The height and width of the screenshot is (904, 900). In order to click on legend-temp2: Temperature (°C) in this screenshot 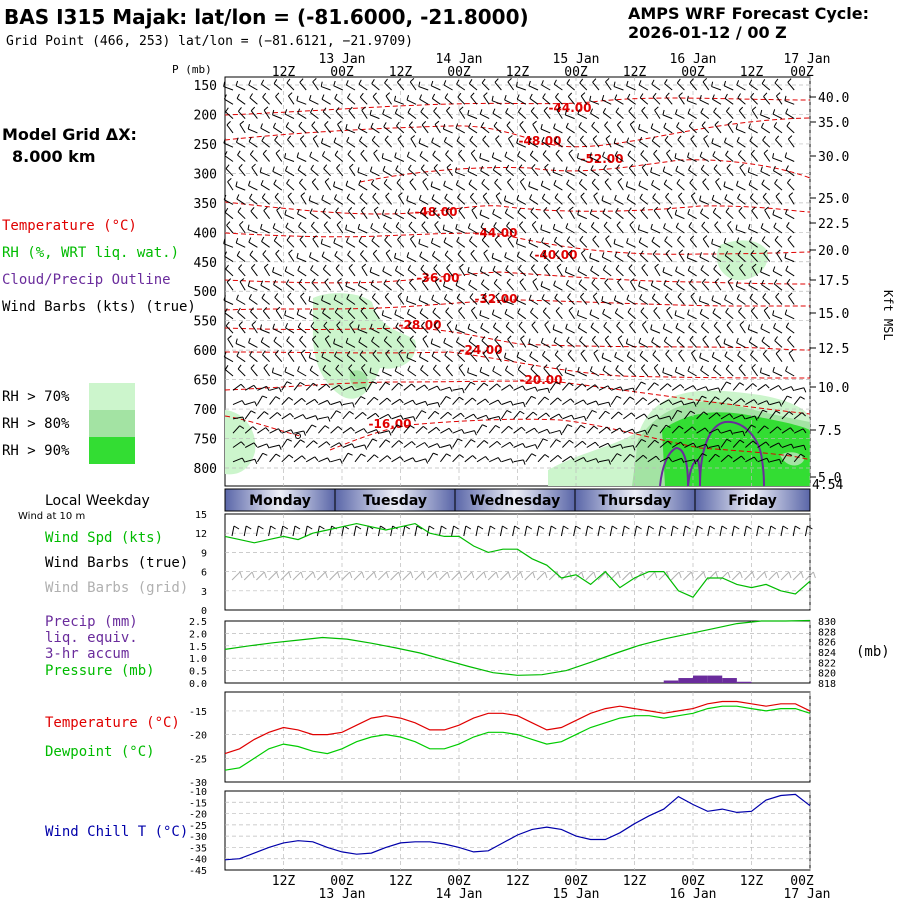, I will do `click(112, 723)`.